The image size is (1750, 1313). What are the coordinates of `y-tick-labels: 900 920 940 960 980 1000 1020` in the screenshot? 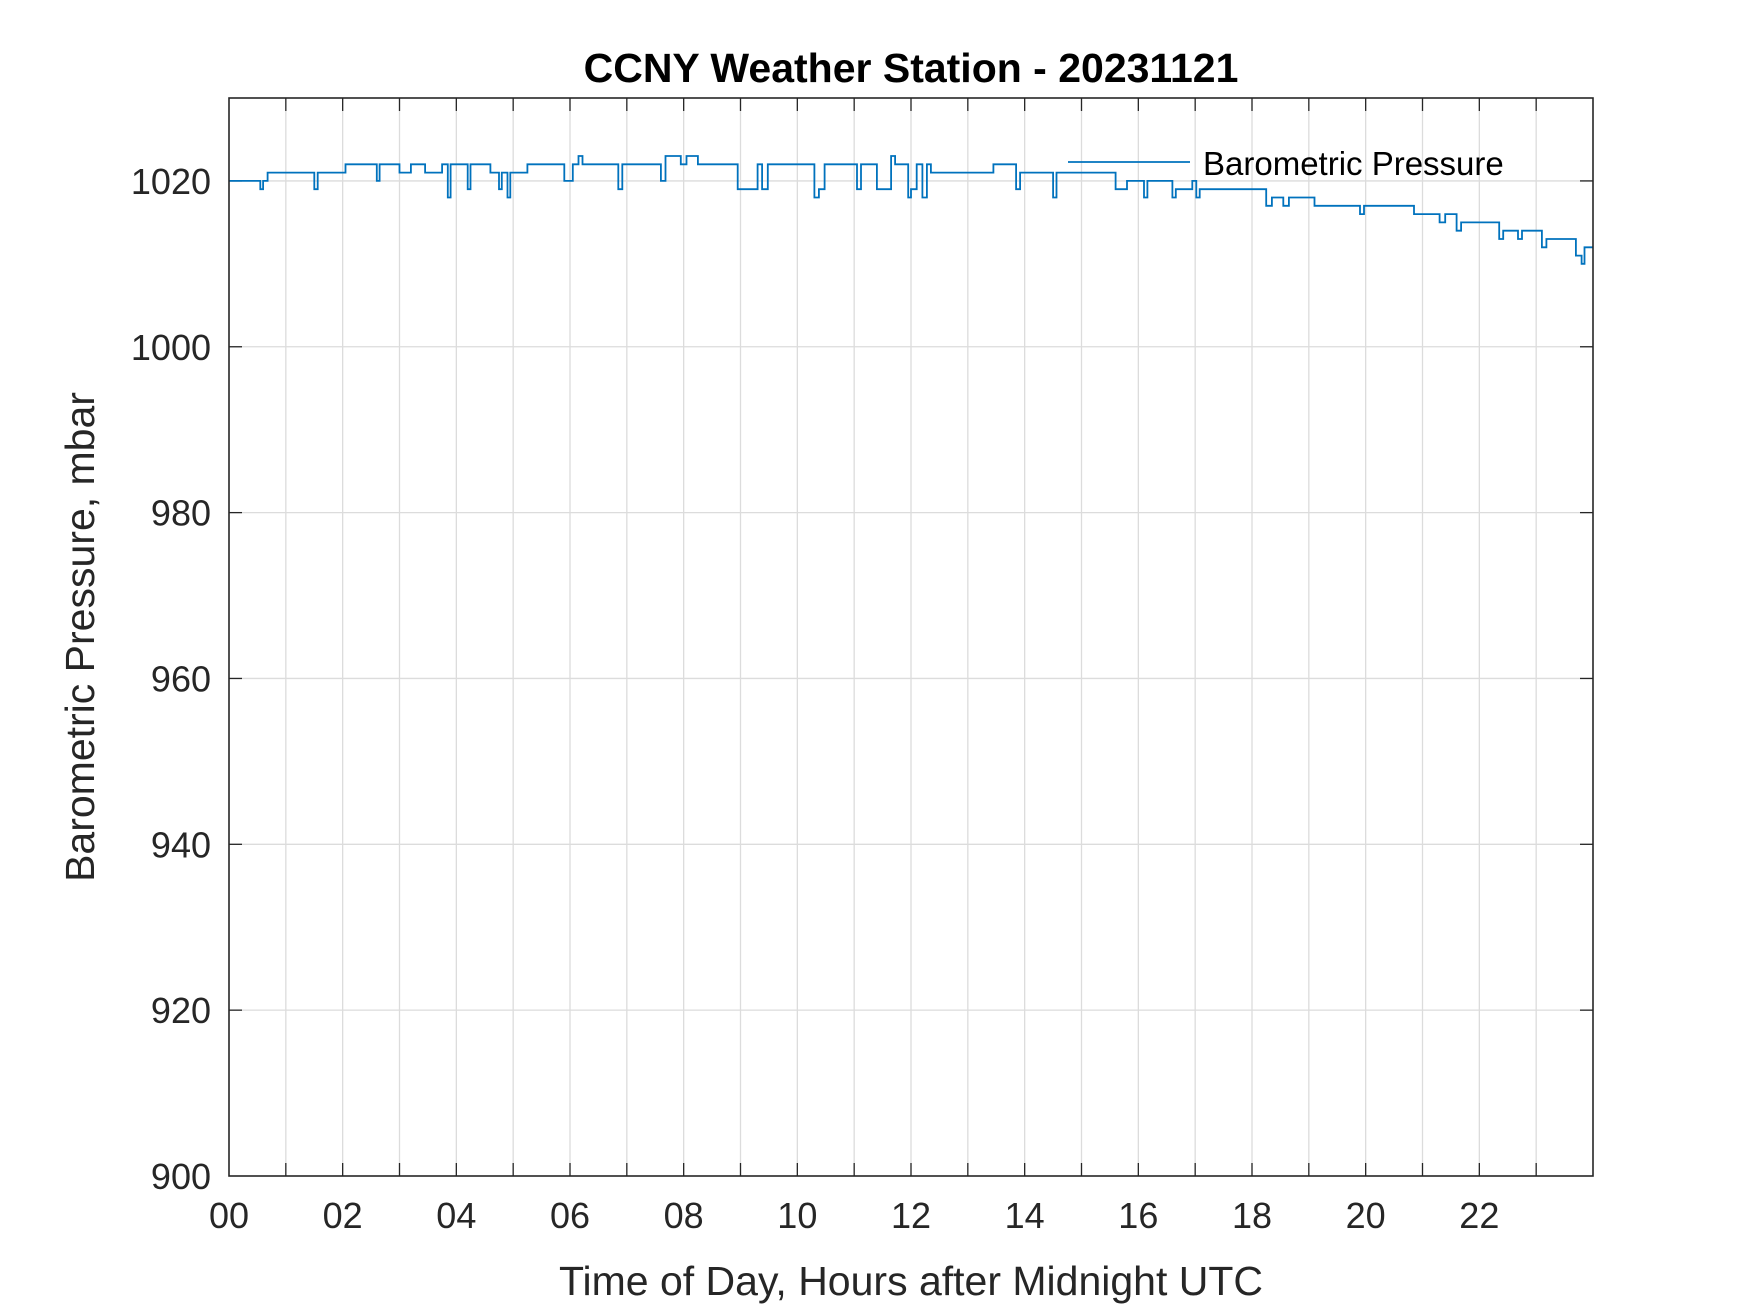 It's located at (171, 679).